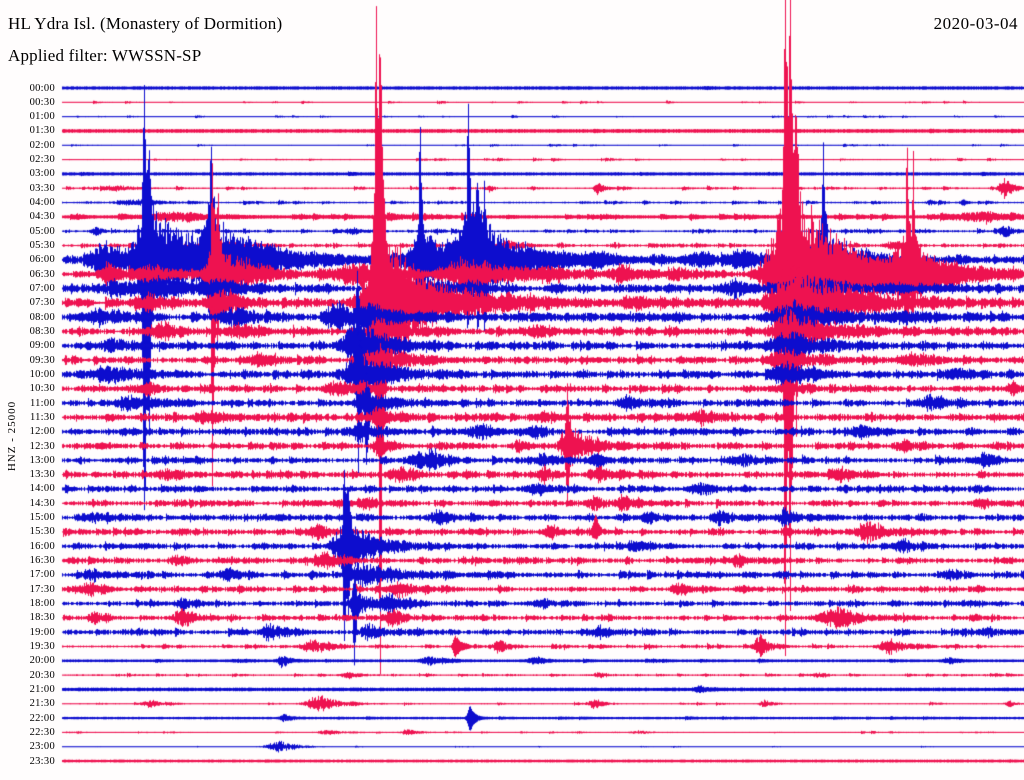  Describe the element at coordinates (42, 446) in the screenshot. I see `row-time-label: 12:30` at that location.